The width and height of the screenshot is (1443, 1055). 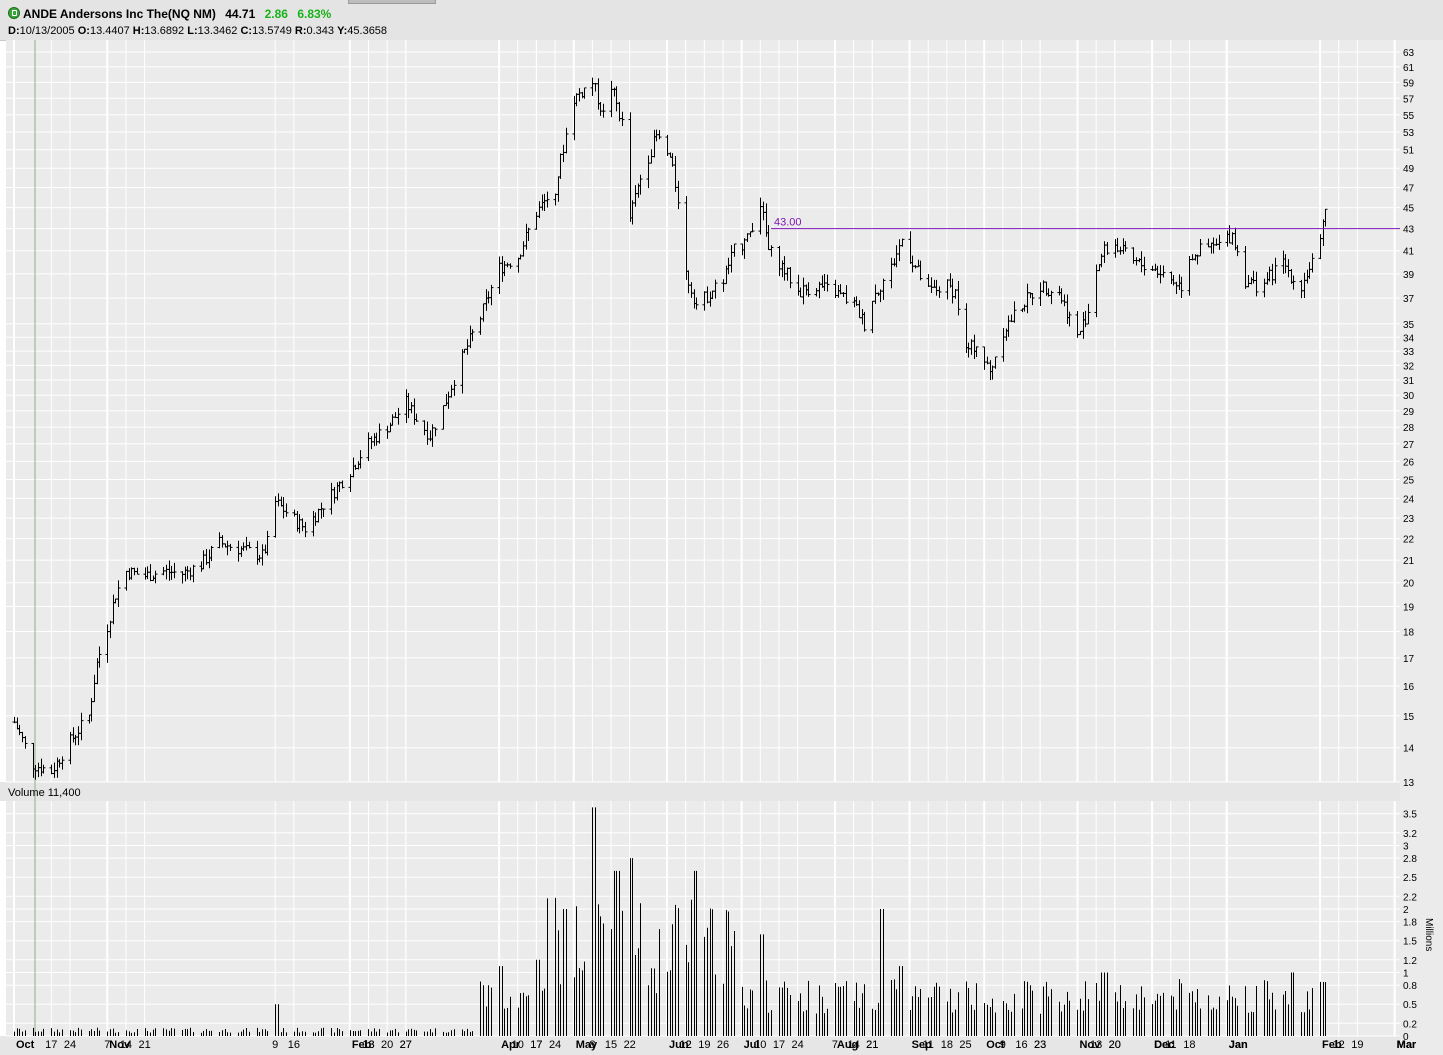 What do you see at coordinates (1409, 499) in the screenshot?
I see `y-tick-label: 24` at bounding box center [1409, 499].